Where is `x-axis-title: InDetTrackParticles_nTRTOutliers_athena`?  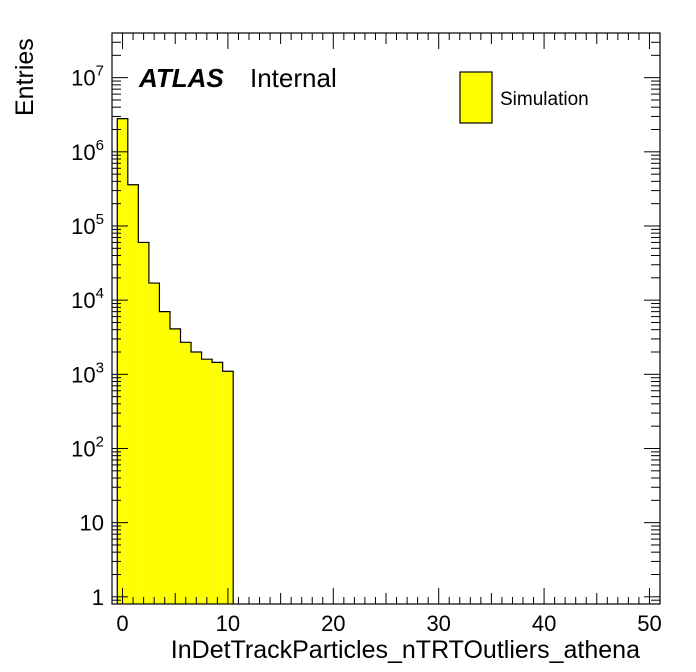
x-axis-title: InDetTrackParticles_nTRTOutliers_athena is located at coordinates (405, 650).